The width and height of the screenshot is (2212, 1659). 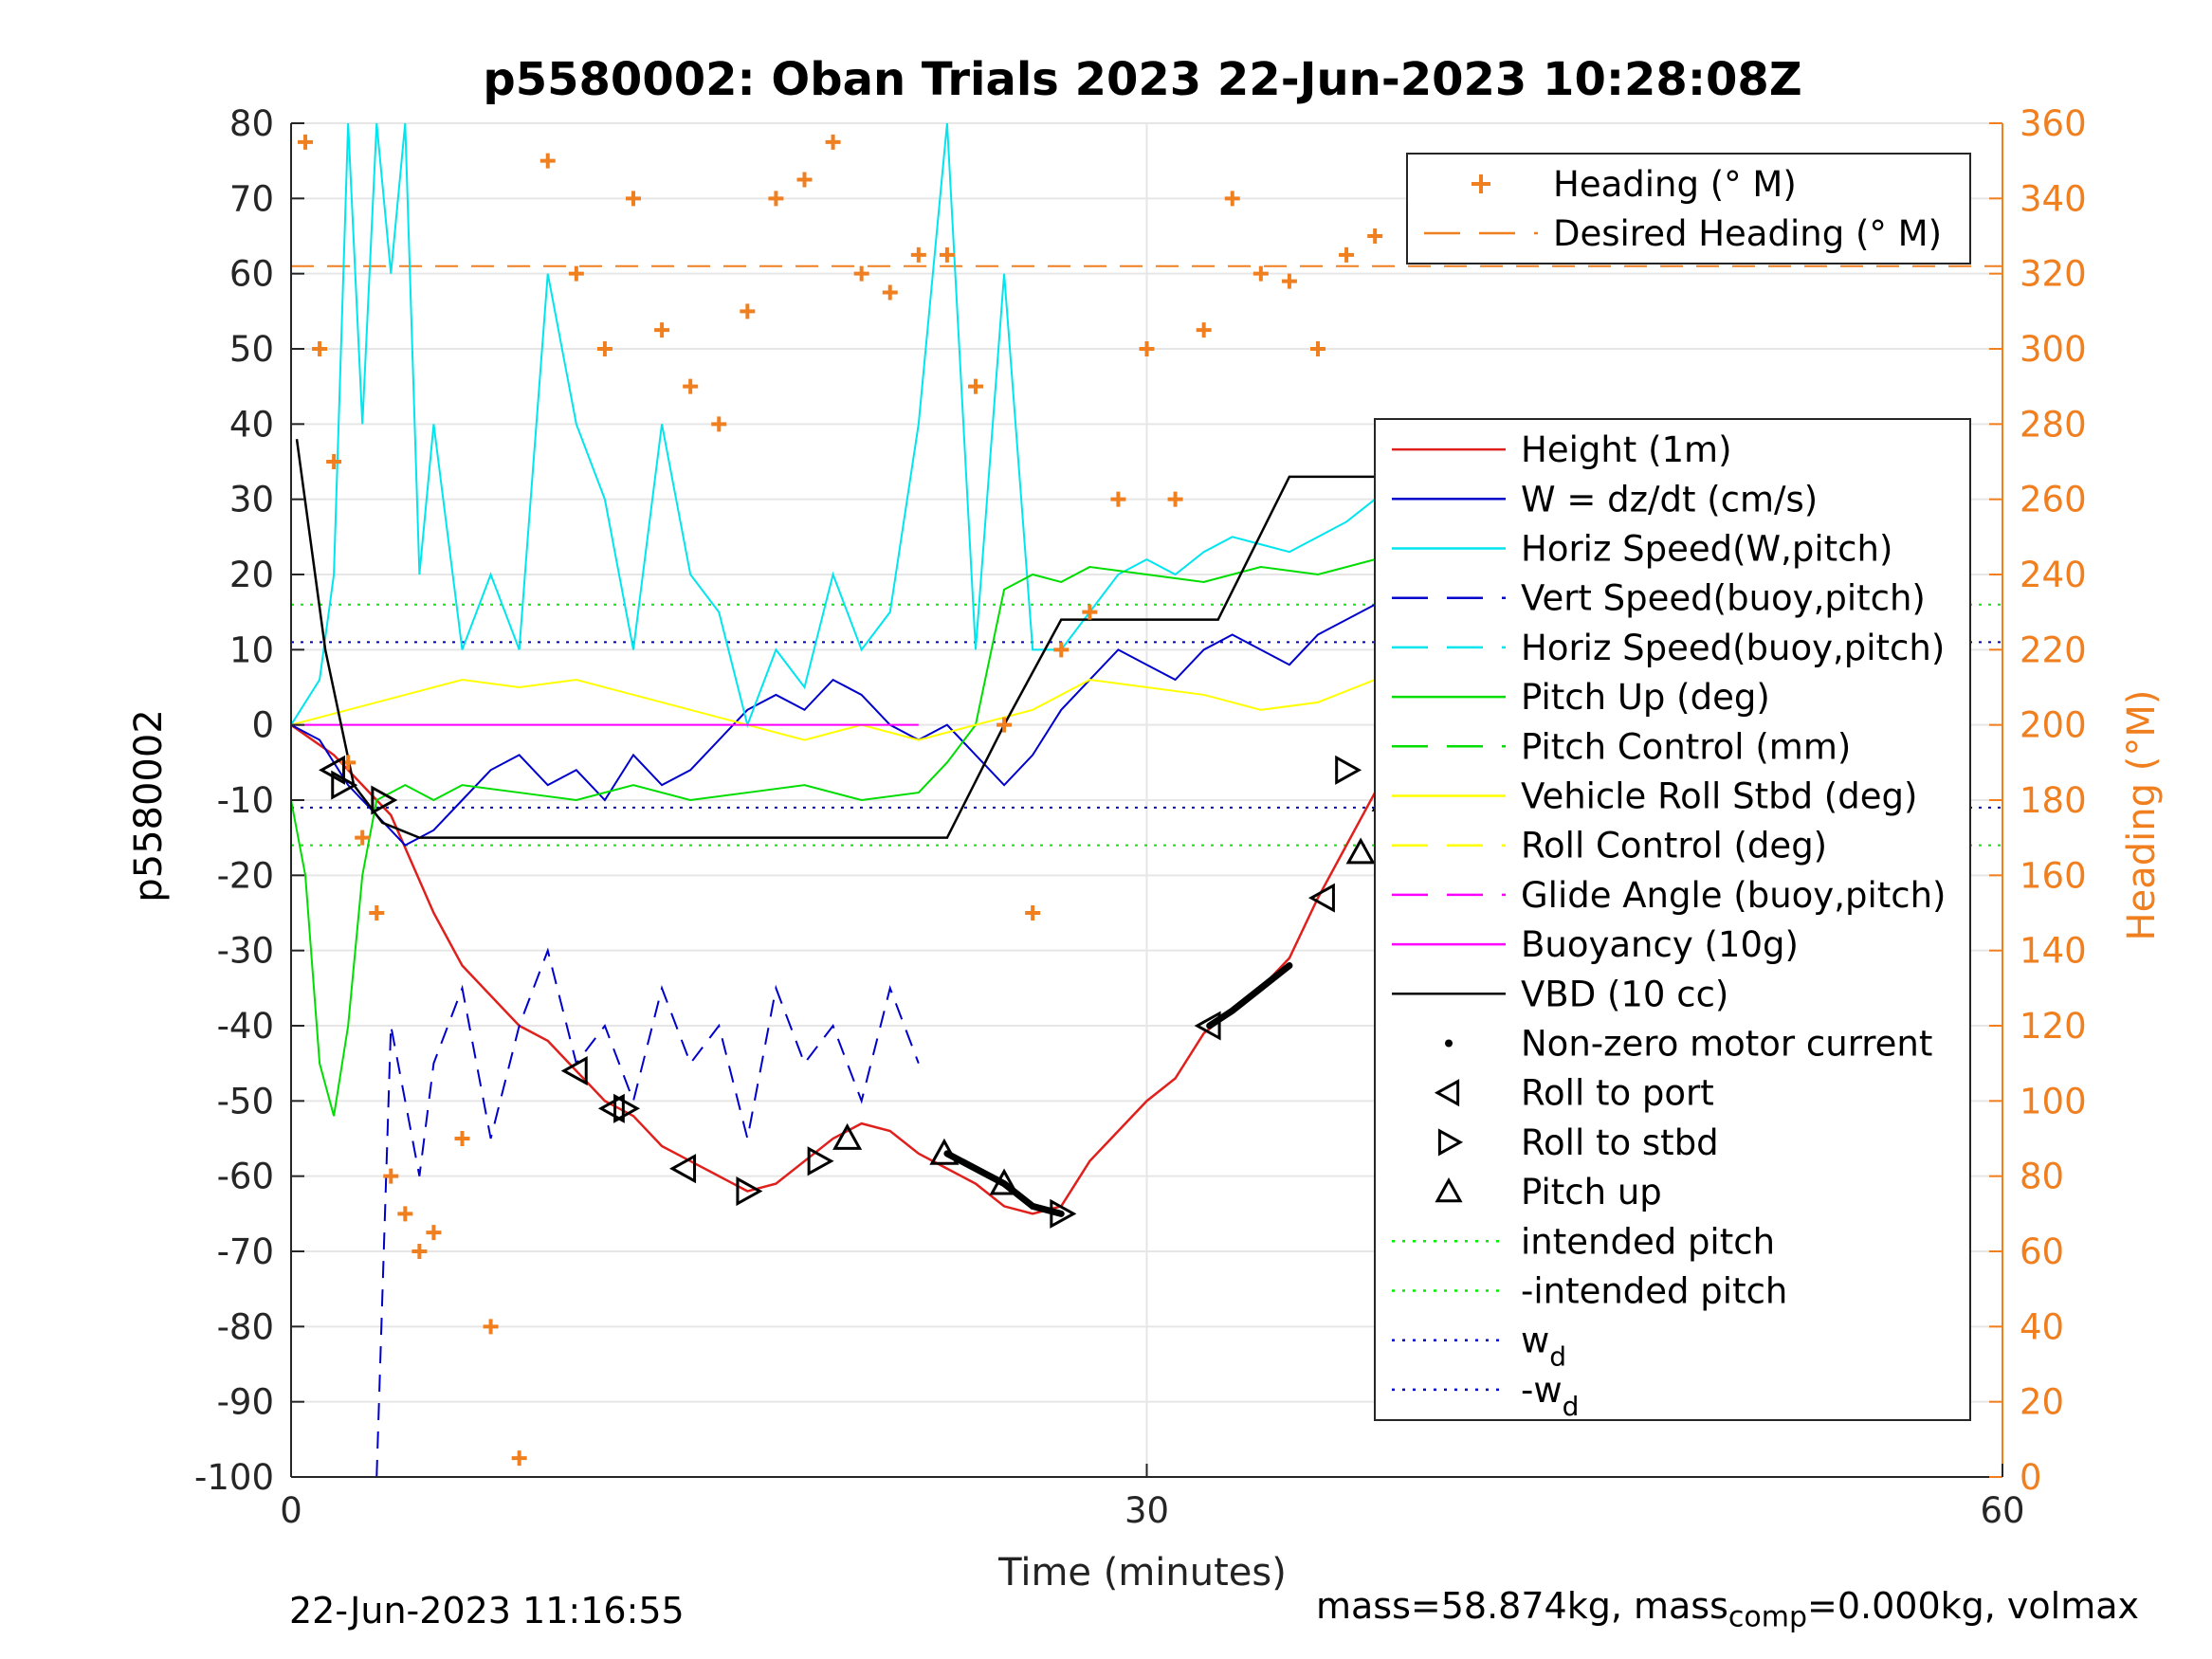 What do you see at coordinates (1675, 184) in the screenshot?
I see `legend-label: Heading (° M)` at bounding box center [1675, 184].